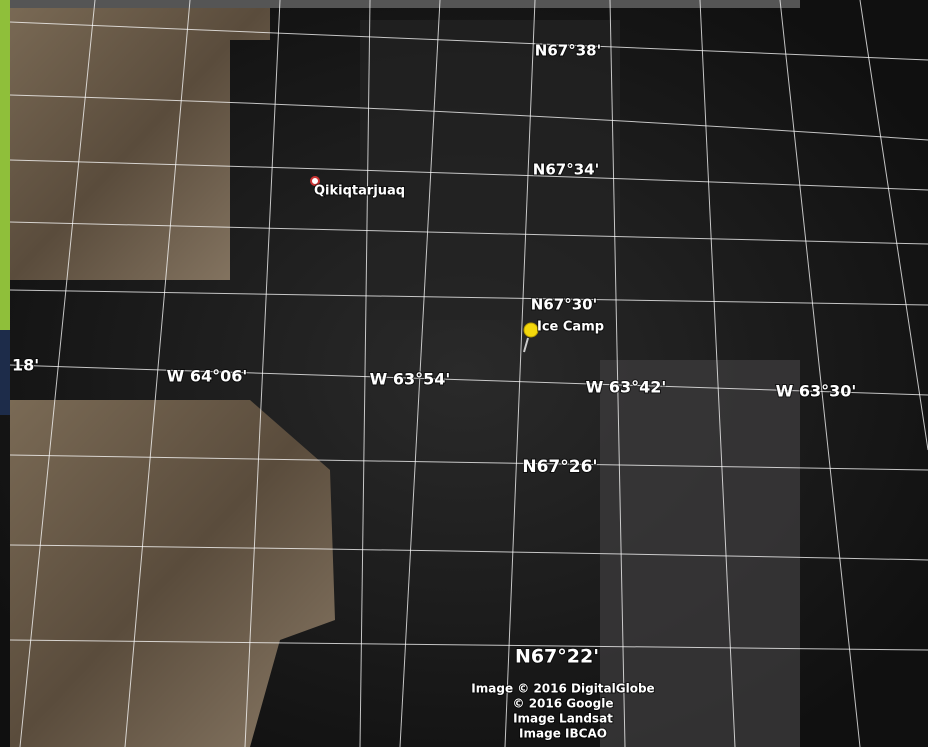  I want to click on place-label: Qikiqtarjuaq, so click(359, 191).